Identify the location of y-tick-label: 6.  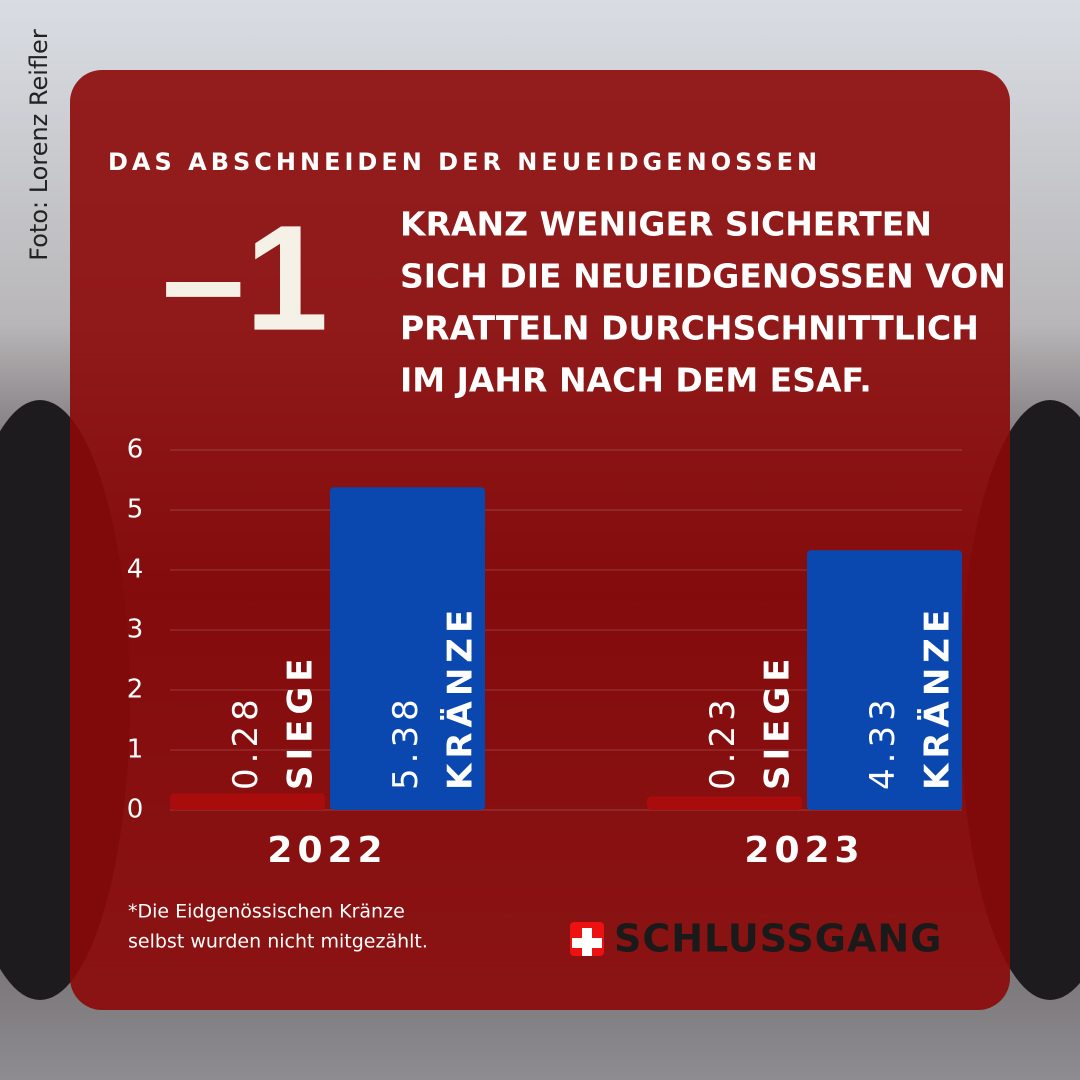
(135, 450).